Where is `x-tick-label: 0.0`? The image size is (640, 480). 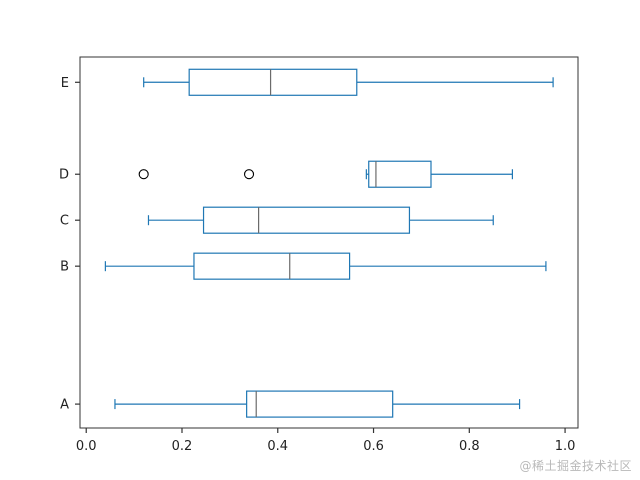 x-tick-label: 0.0 is located at coordinates (86, 446).